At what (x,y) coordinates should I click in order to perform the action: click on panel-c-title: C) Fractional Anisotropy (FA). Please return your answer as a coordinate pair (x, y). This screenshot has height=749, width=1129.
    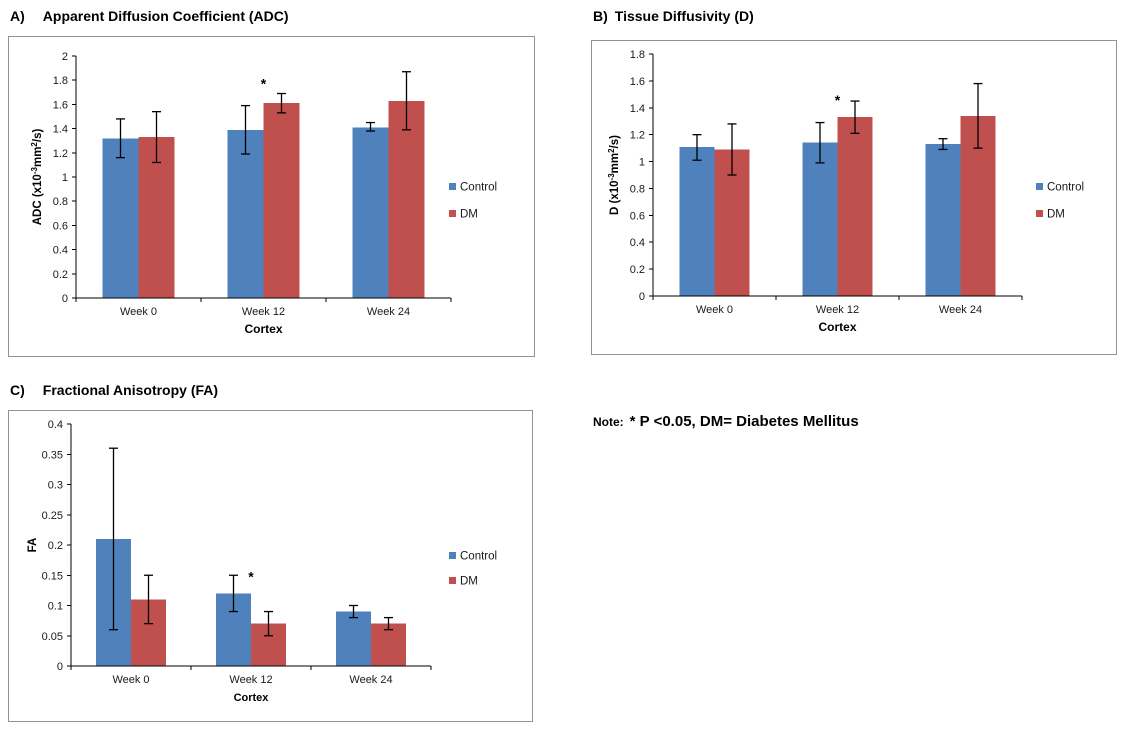
    Looking at the image, I should click on (114, 390).